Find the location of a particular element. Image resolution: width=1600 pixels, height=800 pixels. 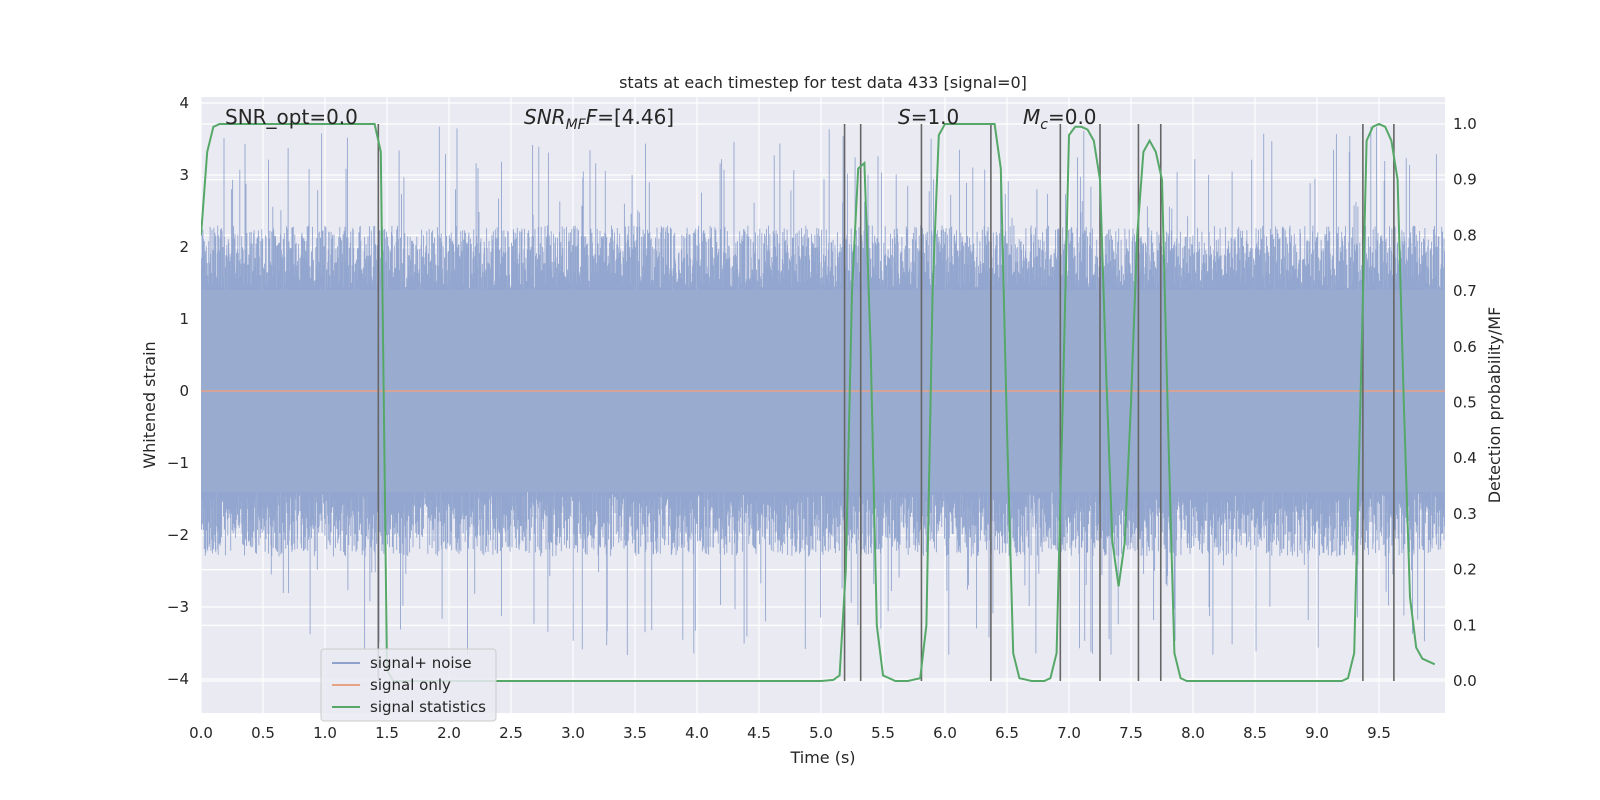

y2-tick-label: 0.4 is located at coordinates (1465, 458).